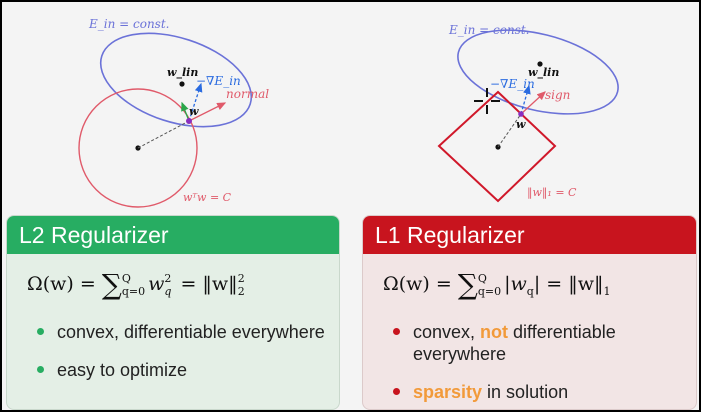 Image resolution: width=701 pixels, height=412 pixels. I want to click on tangent-arrow-left, so click(185, 111).